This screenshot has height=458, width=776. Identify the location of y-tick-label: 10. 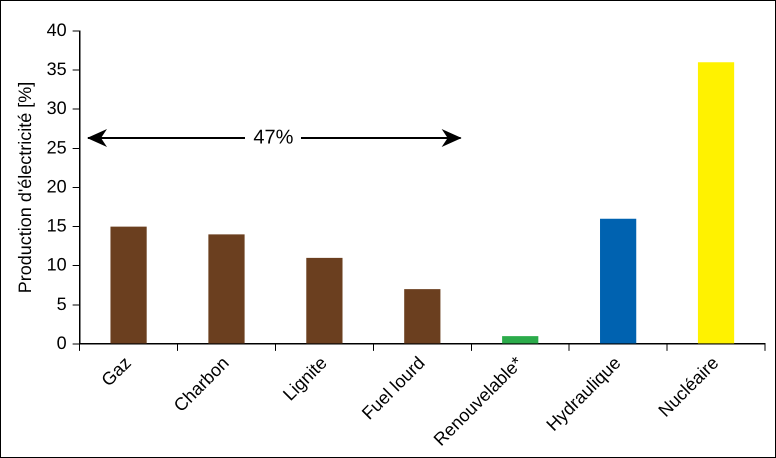
(56, 264).